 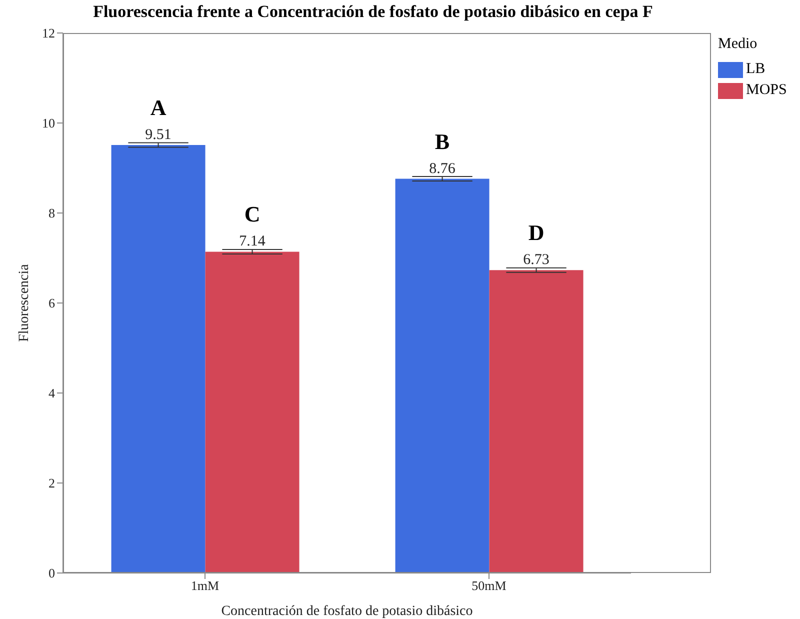 What do you see at coordinates (48, 33) in the screenshot?
I see `y-tick-label: 12` at bounding box center [48, 33].